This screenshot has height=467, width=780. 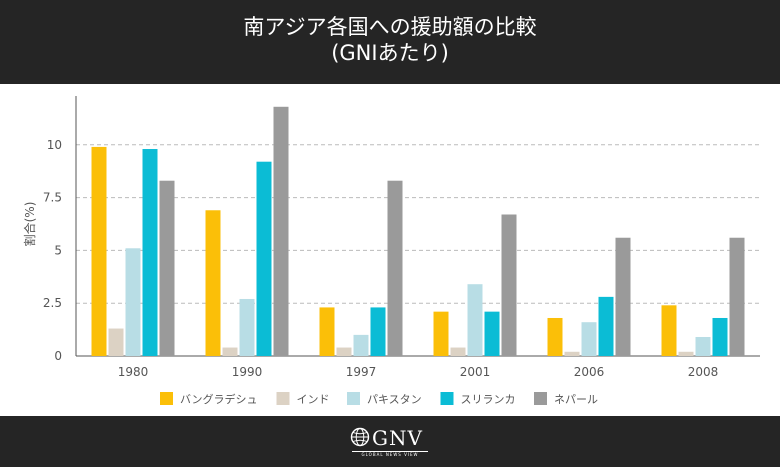 I want to click on footer-bar: GNV GLOBAL NEWS VIEW, so click(x=390, y=441).